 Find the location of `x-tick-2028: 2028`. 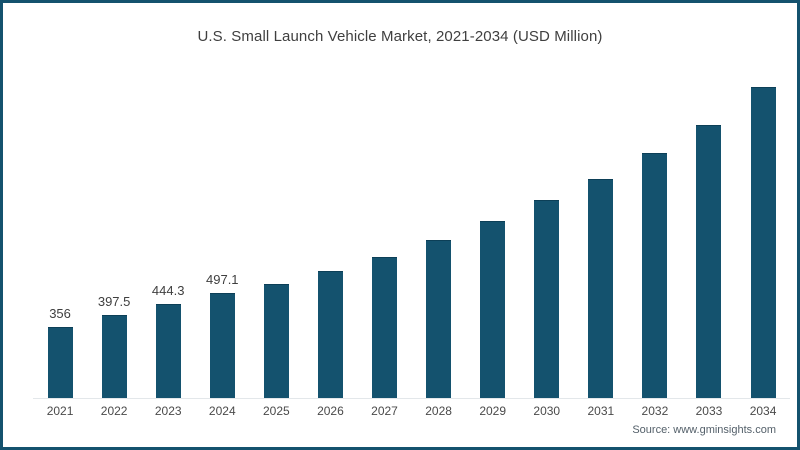

x-tick-2028: 2028 is located at coordinates (438, 411).